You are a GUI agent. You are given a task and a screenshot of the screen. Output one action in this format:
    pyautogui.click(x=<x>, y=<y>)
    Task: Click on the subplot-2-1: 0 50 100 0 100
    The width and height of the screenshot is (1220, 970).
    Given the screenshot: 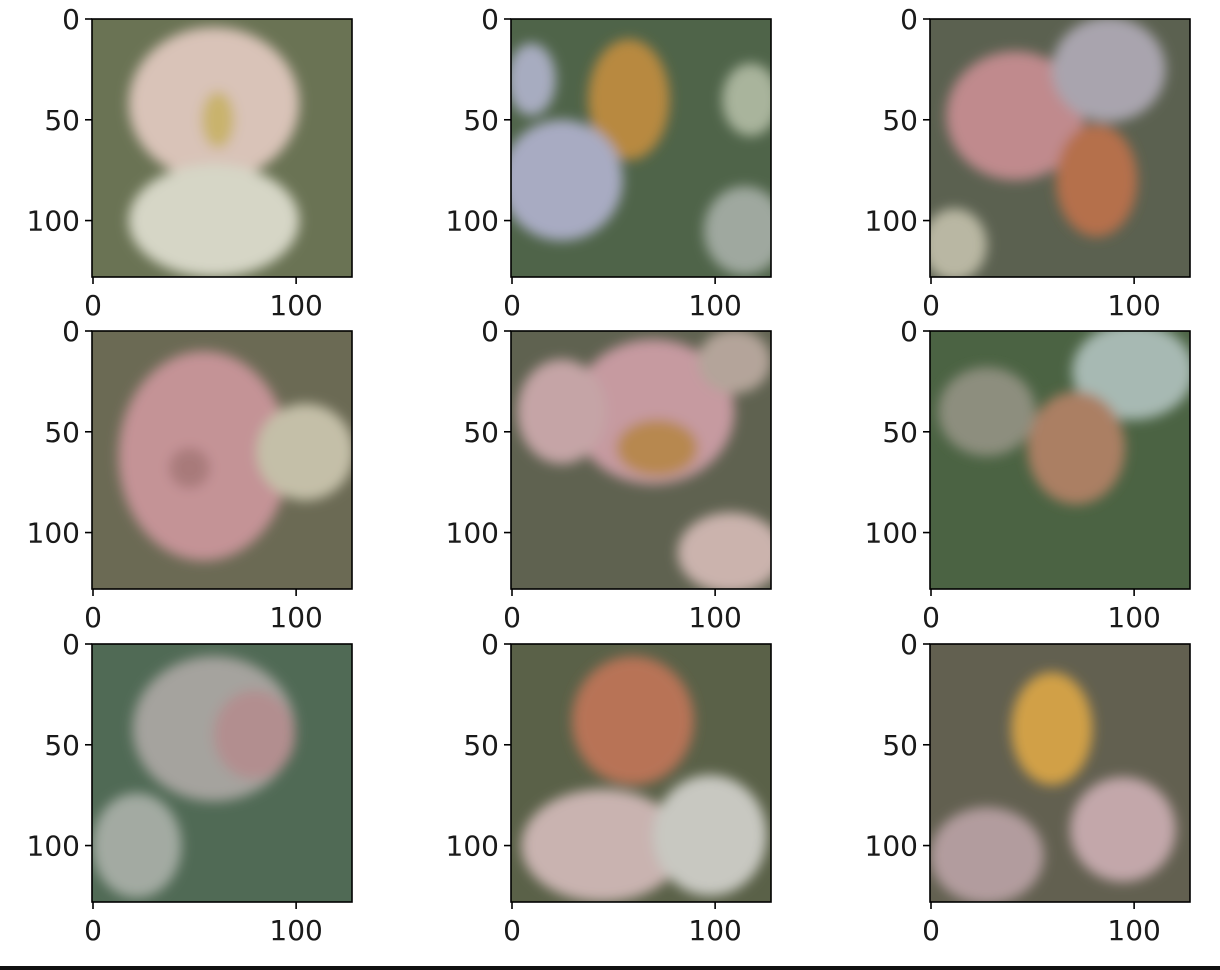 What is the action you would take?
    pyautogui.click(x=190, y=474)
    